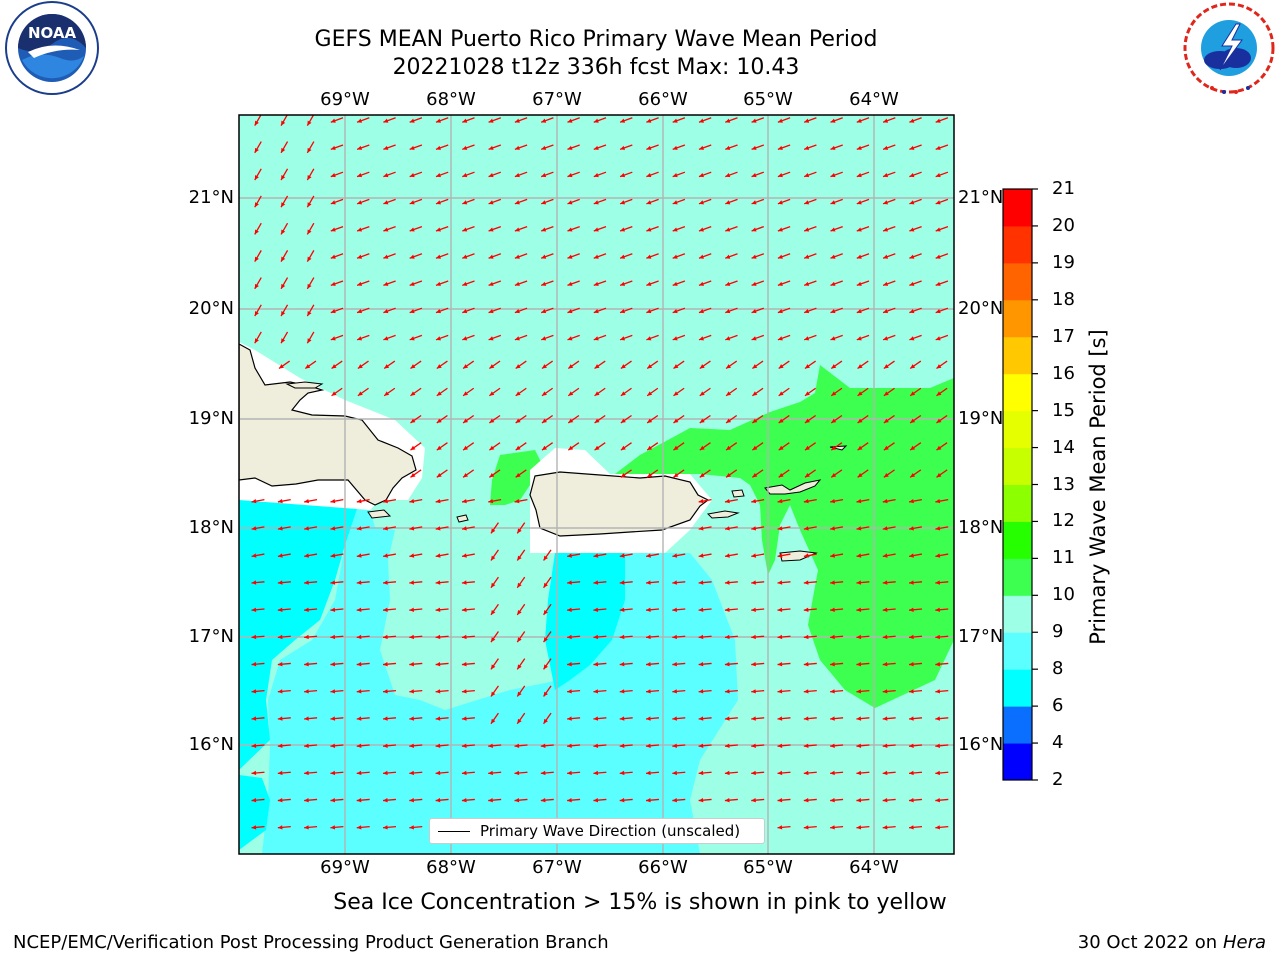 The width and height of the screenshot is (1280, 960). What do you see at coordinates (454, 831) in the screenshot?
I see `legend-line-icon` at bounding box center [454, 831].